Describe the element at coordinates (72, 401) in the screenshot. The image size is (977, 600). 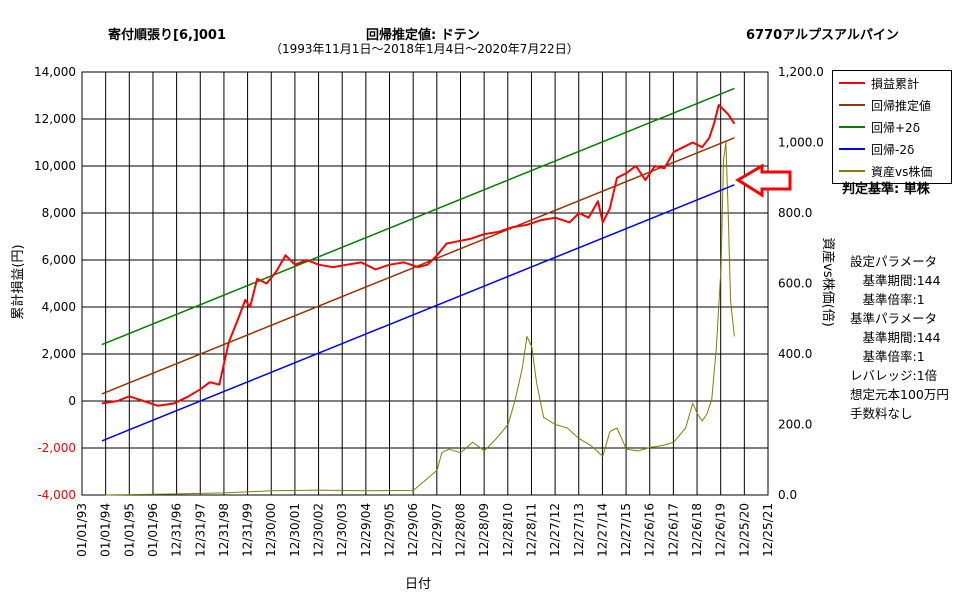
I see `y-tick-label-left: 0` at that location.